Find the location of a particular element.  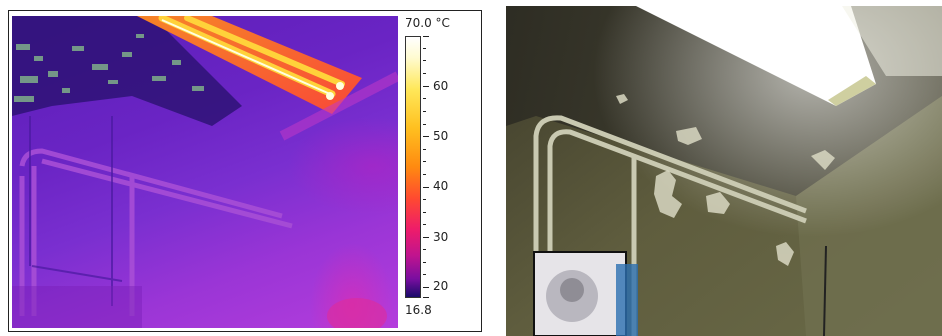

scale-tick-label: 40 is located at coordinates (441, 186).